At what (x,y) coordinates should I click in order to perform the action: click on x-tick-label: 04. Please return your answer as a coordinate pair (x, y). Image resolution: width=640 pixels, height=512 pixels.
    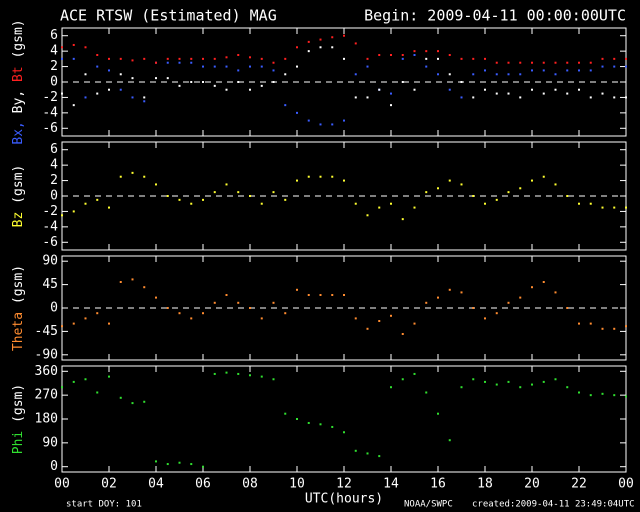
    Looking at the image, I should click on (156, 484).